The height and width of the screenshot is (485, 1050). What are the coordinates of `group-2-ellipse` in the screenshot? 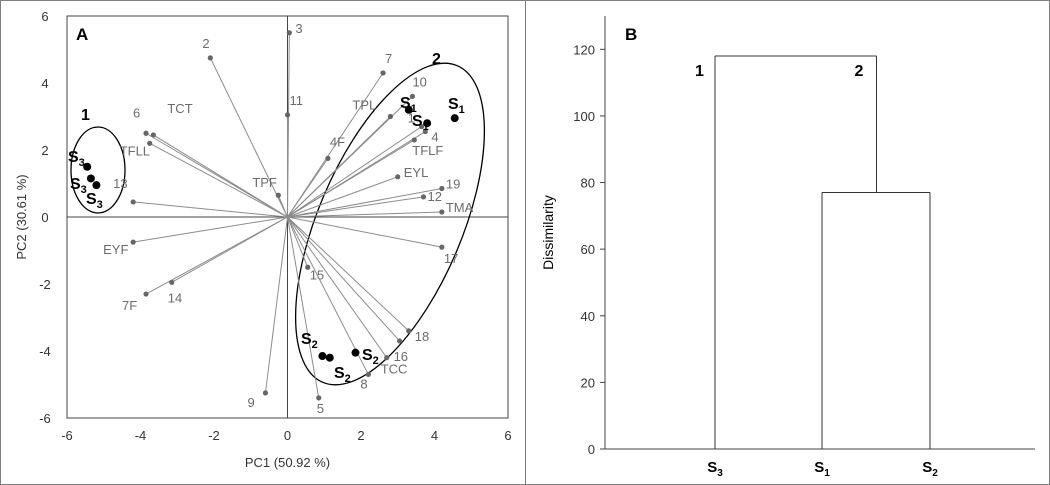 It's located at (390, 224).